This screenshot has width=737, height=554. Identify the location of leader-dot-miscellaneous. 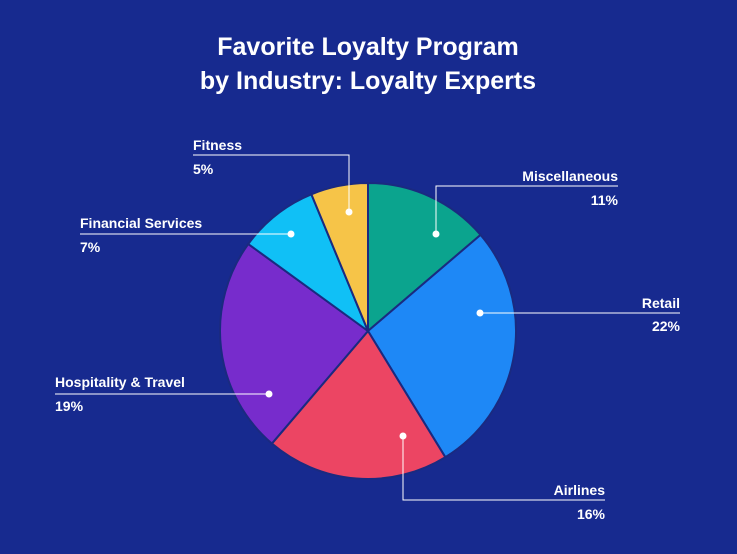
(436, 234).